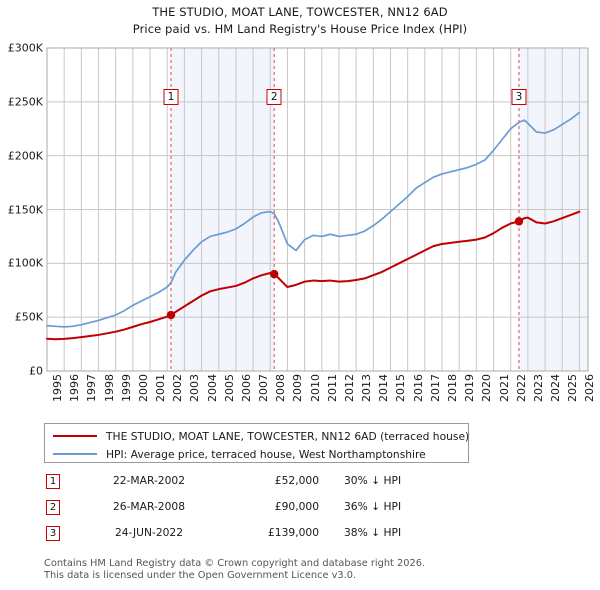  What do you see at coordinates (384, 388) in the screenshot?
I see `x-axis-tick-label: 2014` at bounding box center [384, 388].